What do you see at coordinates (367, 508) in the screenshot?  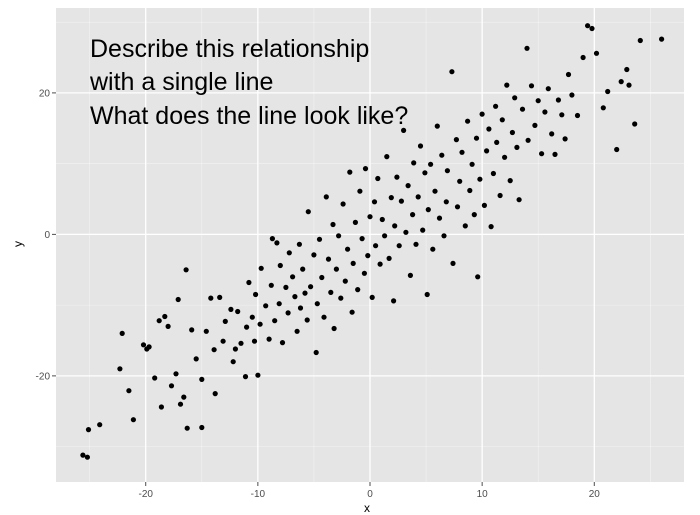 I see `x-axis-title: x` at bounding box center [367, 508].